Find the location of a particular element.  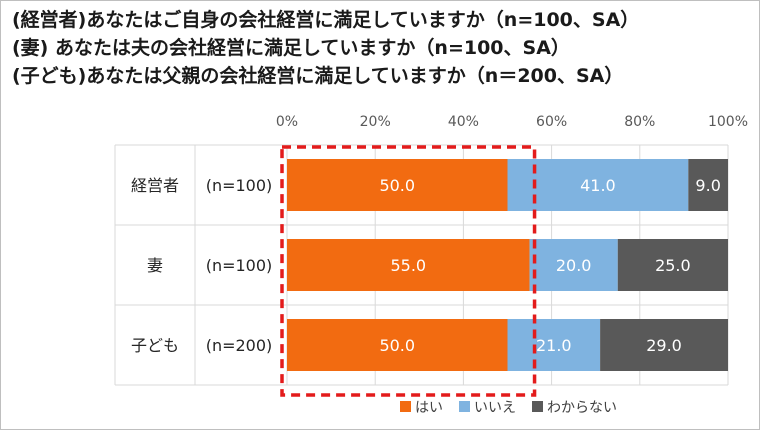

title-line-3: (子ども)あなたは父親の会社経営に満足していますか（n＝200、SA） is located at coordinates (318, 76).